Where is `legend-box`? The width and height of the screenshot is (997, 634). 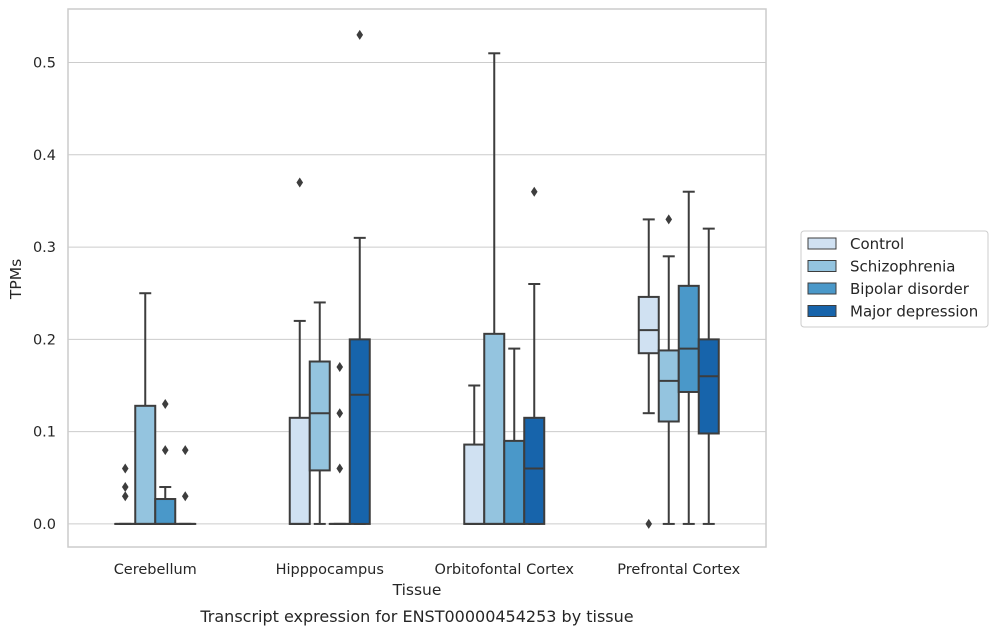
legend-box is located at coordinates (894, 279).